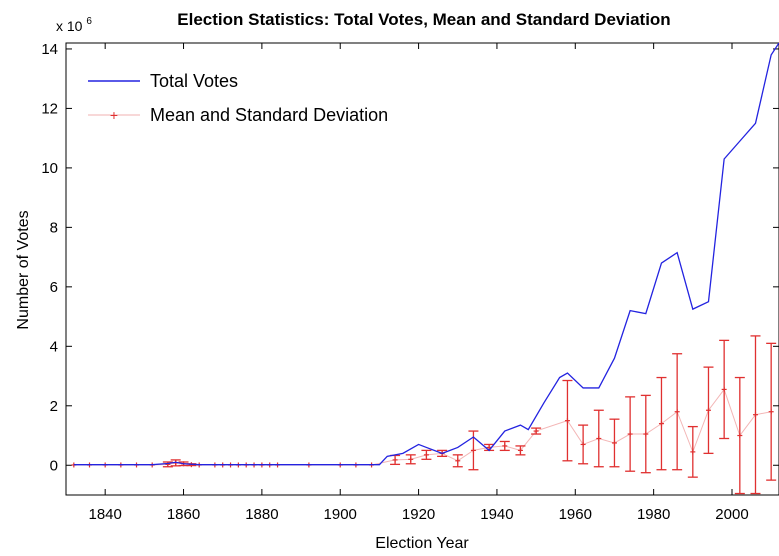 The width and height of the screenshot is (779, 556). Describe the element at coordinates (575, 514) in the screenshot. I see `x-tick-label: 1960` at that location.